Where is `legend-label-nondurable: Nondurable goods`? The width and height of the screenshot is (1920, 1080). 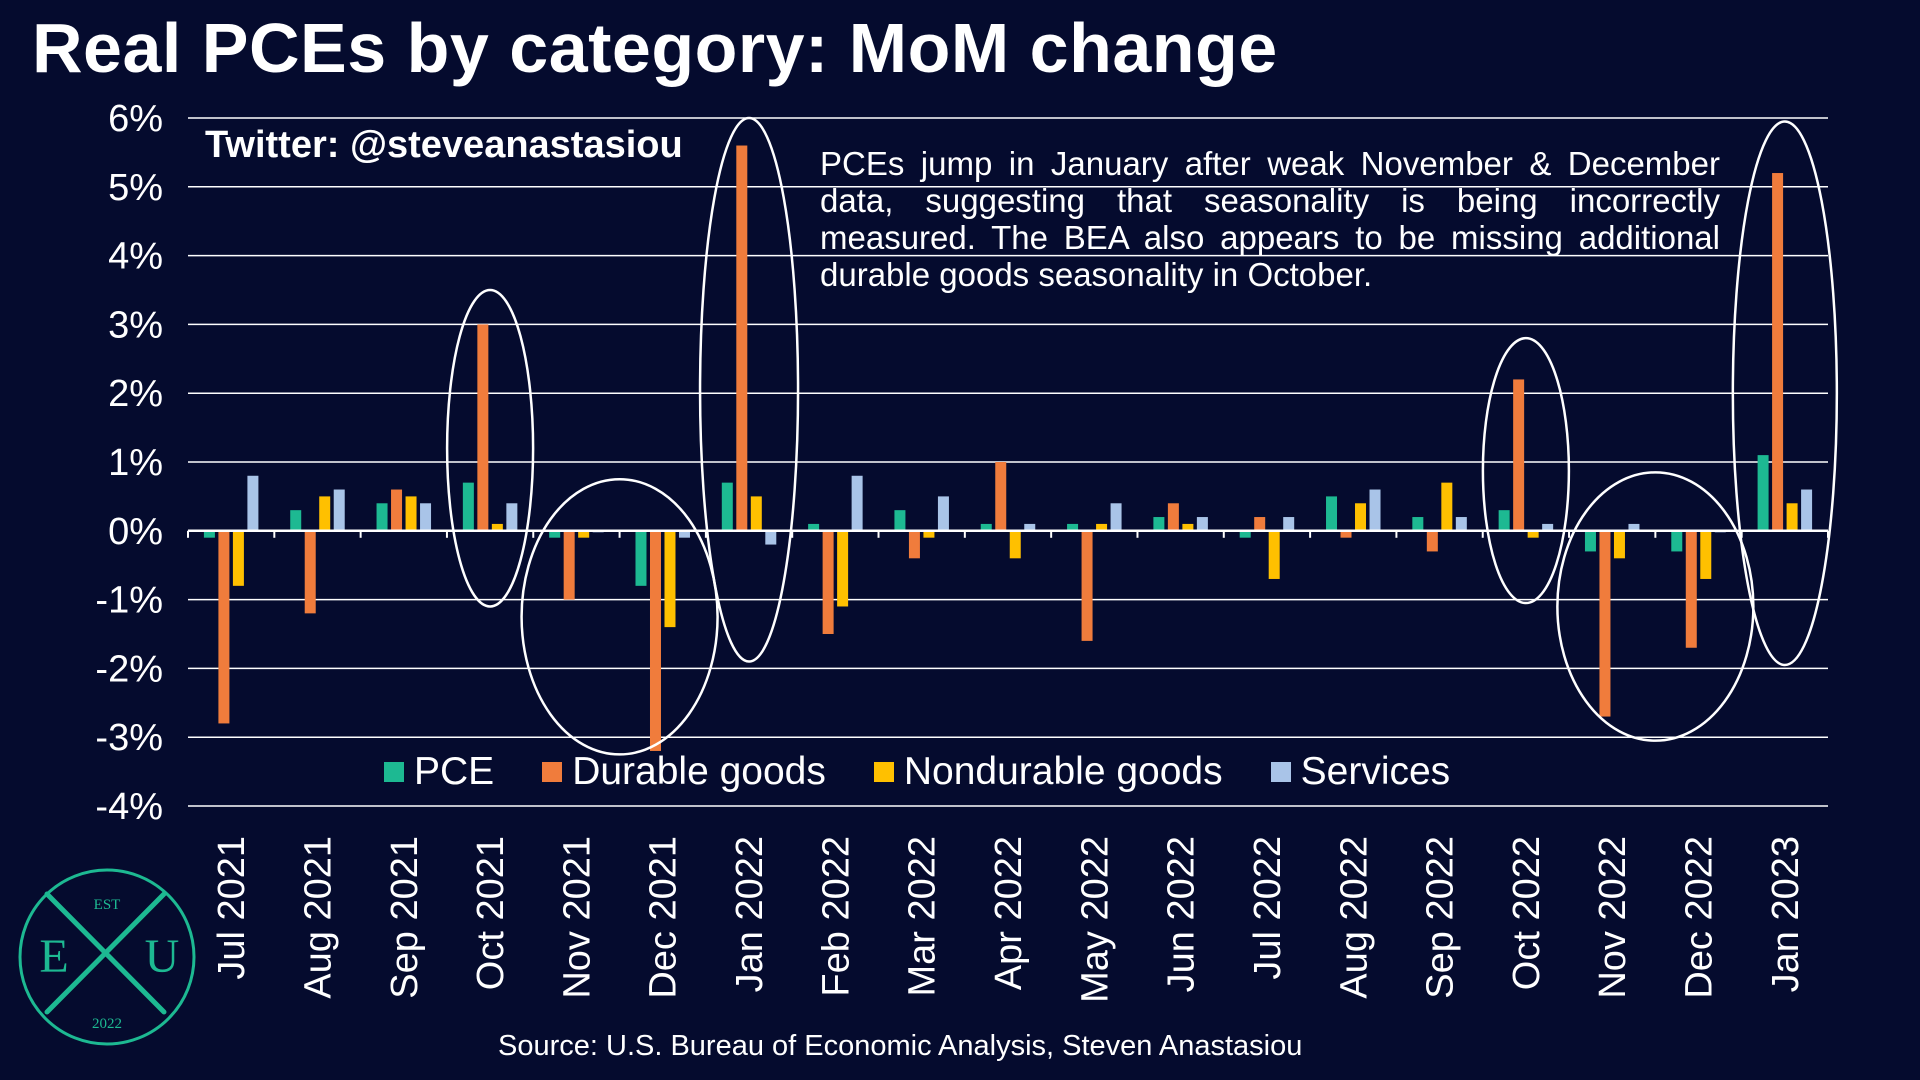 legend-label-nondurable: Nondurable goods is located at coordinates (1063, 771).